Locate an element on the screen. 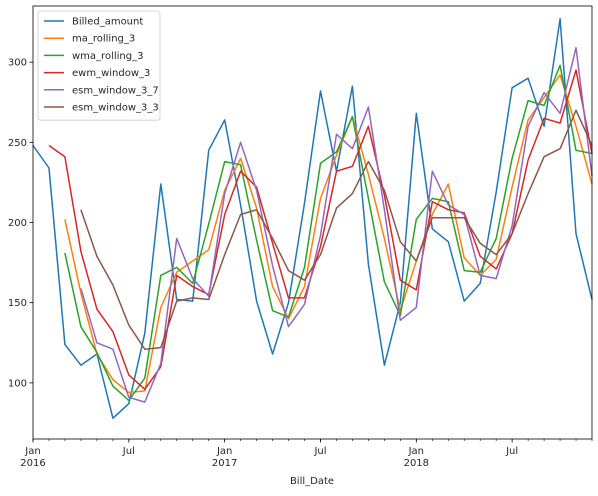 This screenshot has width=598, height=496. legend-label-1: ma_rolling_3 is located at coordinates (103, 39).